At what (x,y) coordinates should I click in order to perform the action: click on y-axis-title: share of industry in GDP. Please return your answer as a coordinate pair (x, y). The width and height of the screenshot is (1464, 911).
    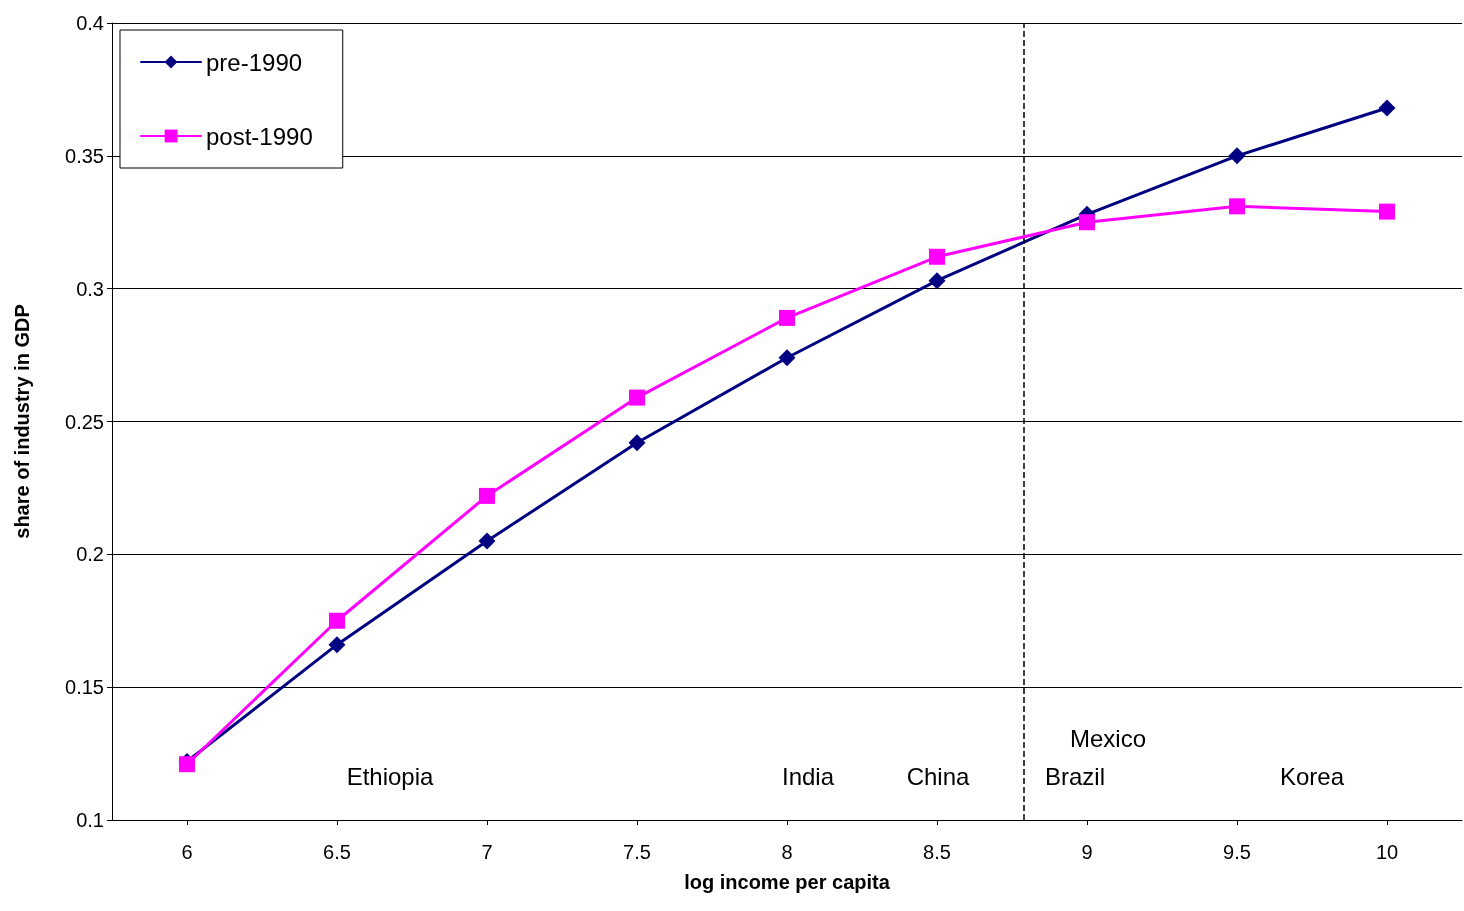
    Looking at the image, I should click on (22, 421).